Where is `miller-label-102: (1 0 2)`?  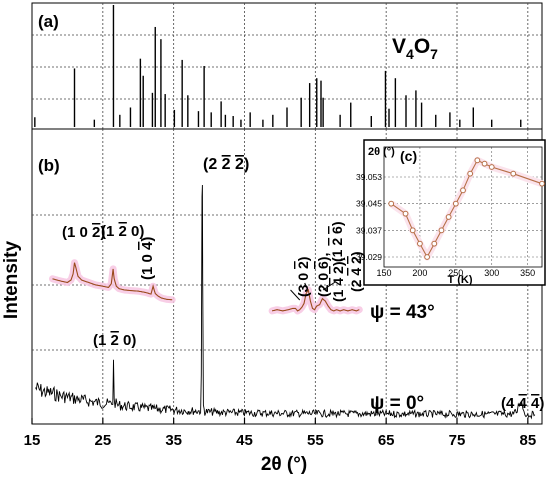
miller-label-102: (1 0 2) is located at coordinates (83, 232).